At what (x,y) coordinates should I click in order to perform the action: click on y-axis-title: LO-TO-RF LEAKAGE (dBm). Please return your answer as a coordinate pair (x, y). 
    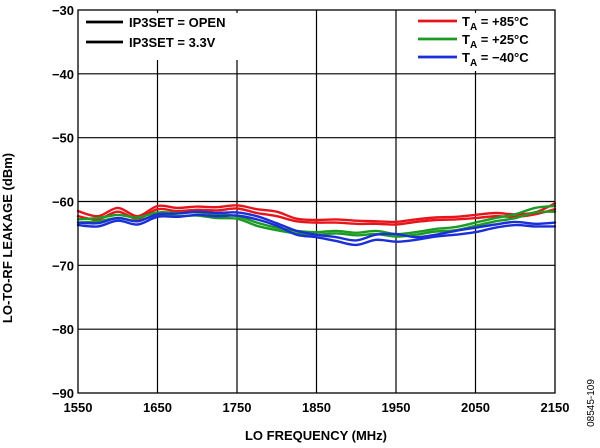
    Looking at the image, I should click on (7, 238).